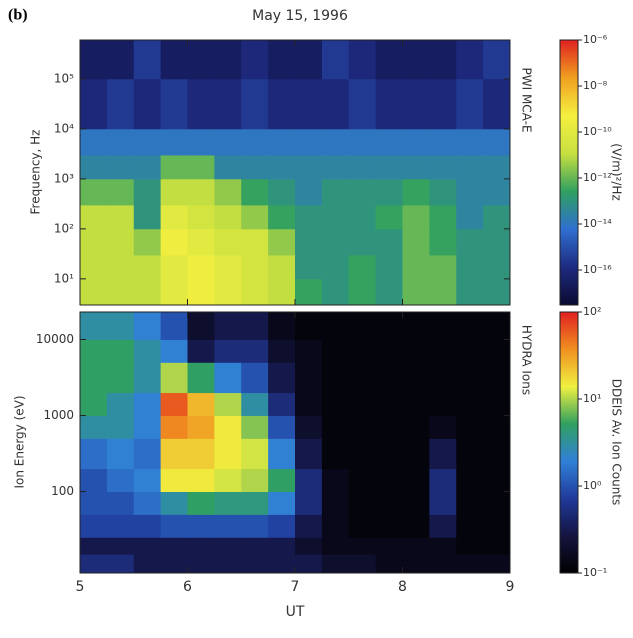  What do you see at coordinates (20, 441) in the screenshot?
I see `y-axis-label: Ion Energy (eV)` at bounding box center [20, 441].